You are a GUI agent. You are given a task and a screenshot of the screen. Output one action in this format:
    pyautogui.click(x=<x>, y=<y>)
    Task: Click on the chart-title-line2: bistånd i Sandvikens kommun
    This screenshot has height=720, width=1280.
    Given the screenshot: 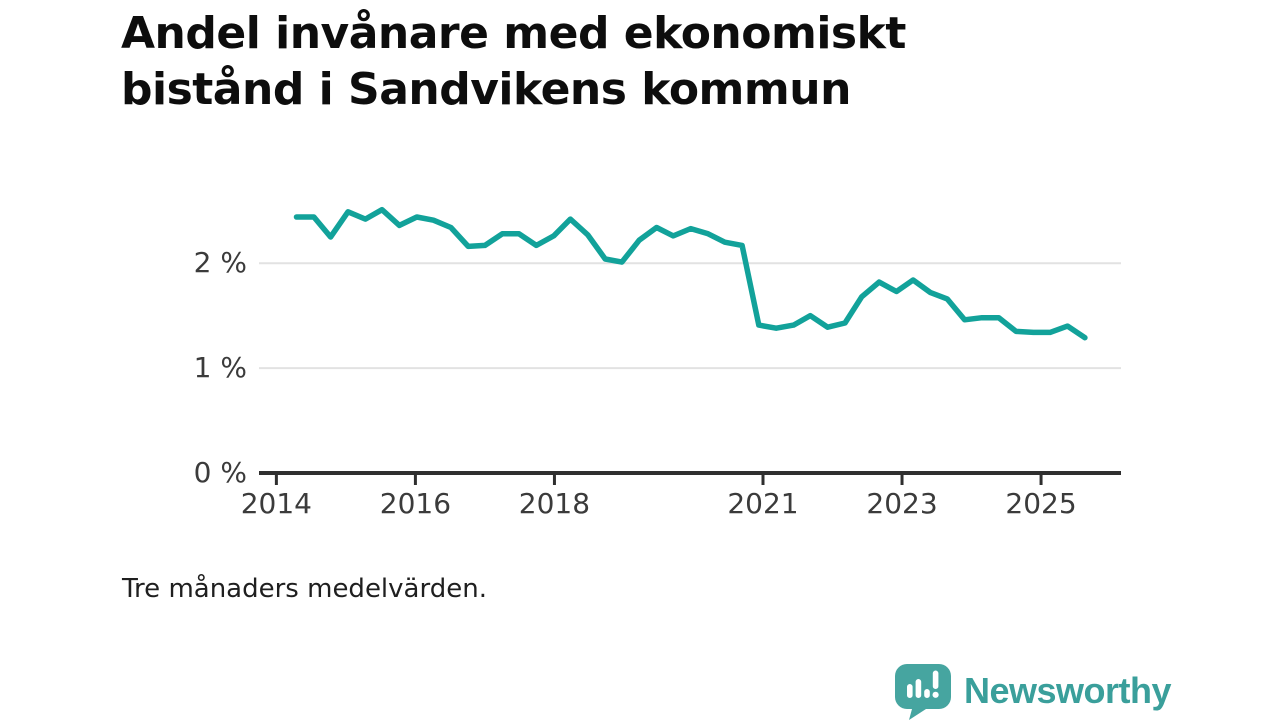 What is the action you would take?
    pyautogui.click(x=486, y=89)
    